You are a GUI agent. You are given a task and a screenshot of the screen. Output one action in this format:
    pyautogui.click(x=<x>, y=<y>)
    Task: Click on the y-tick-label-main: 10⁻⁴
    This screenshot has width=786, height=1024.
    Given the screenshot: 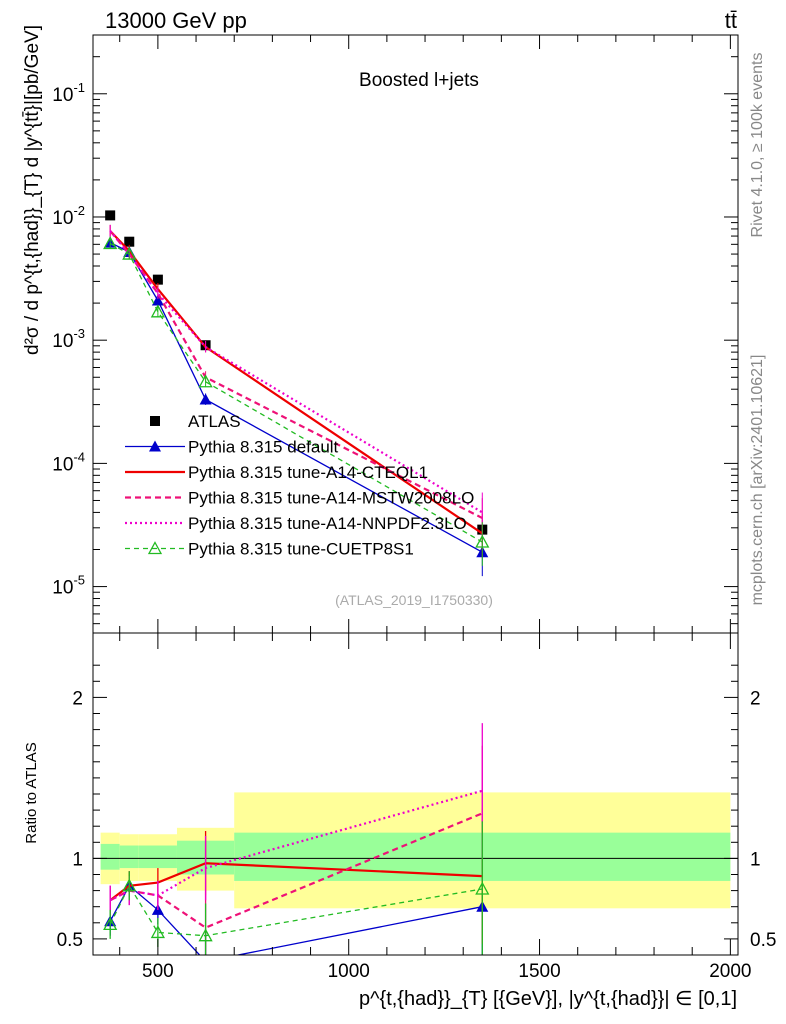 What is the action you would take?
    pyautogui.click(x=68, y=462)
    